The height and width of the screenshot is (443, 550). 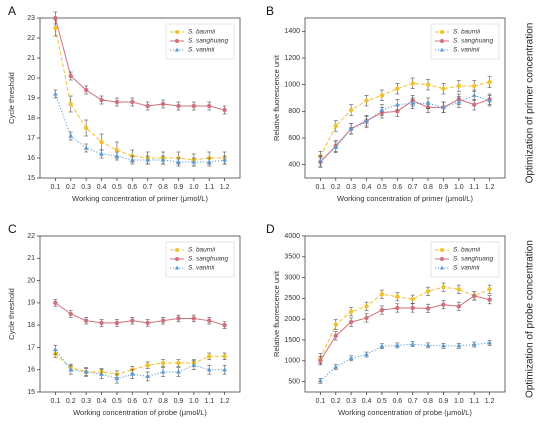 I want to click on y-axis-label: Relative fluorescence unit, so click(x=276, y=97).